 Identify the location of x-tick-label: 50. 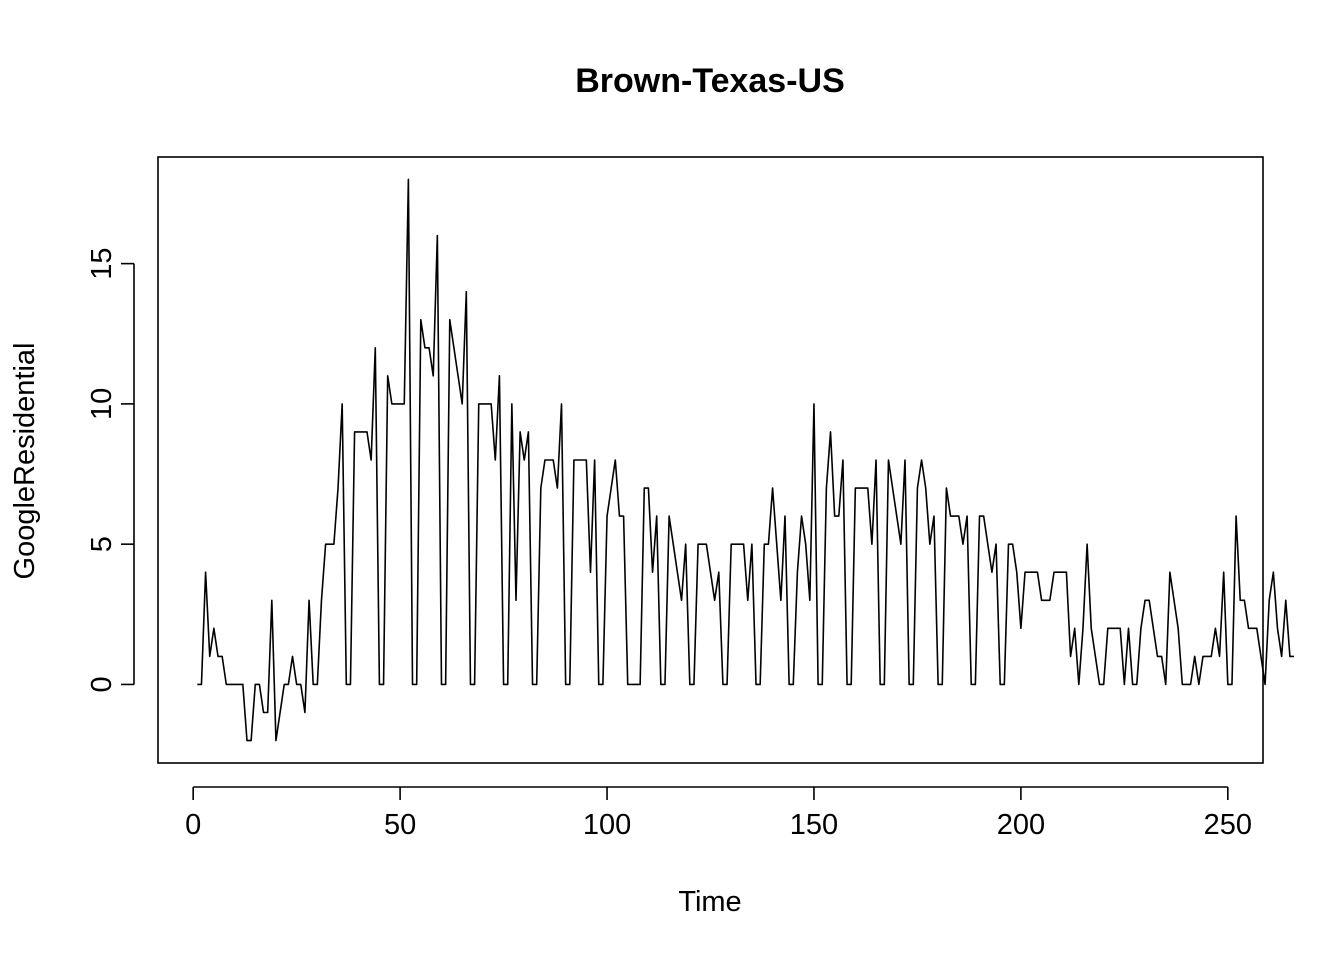
(400, 825).